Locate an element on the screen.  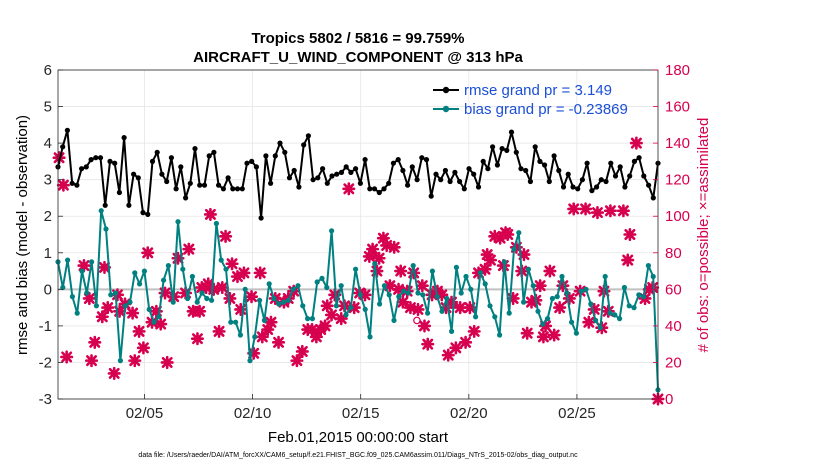
y-right-tick-label: 20 is located at coordinates (673, 362).